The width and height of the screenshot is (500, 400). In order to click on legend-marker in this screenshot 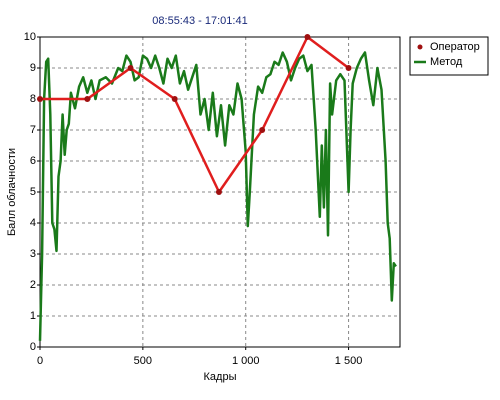, I will do `click(420, 47)`.